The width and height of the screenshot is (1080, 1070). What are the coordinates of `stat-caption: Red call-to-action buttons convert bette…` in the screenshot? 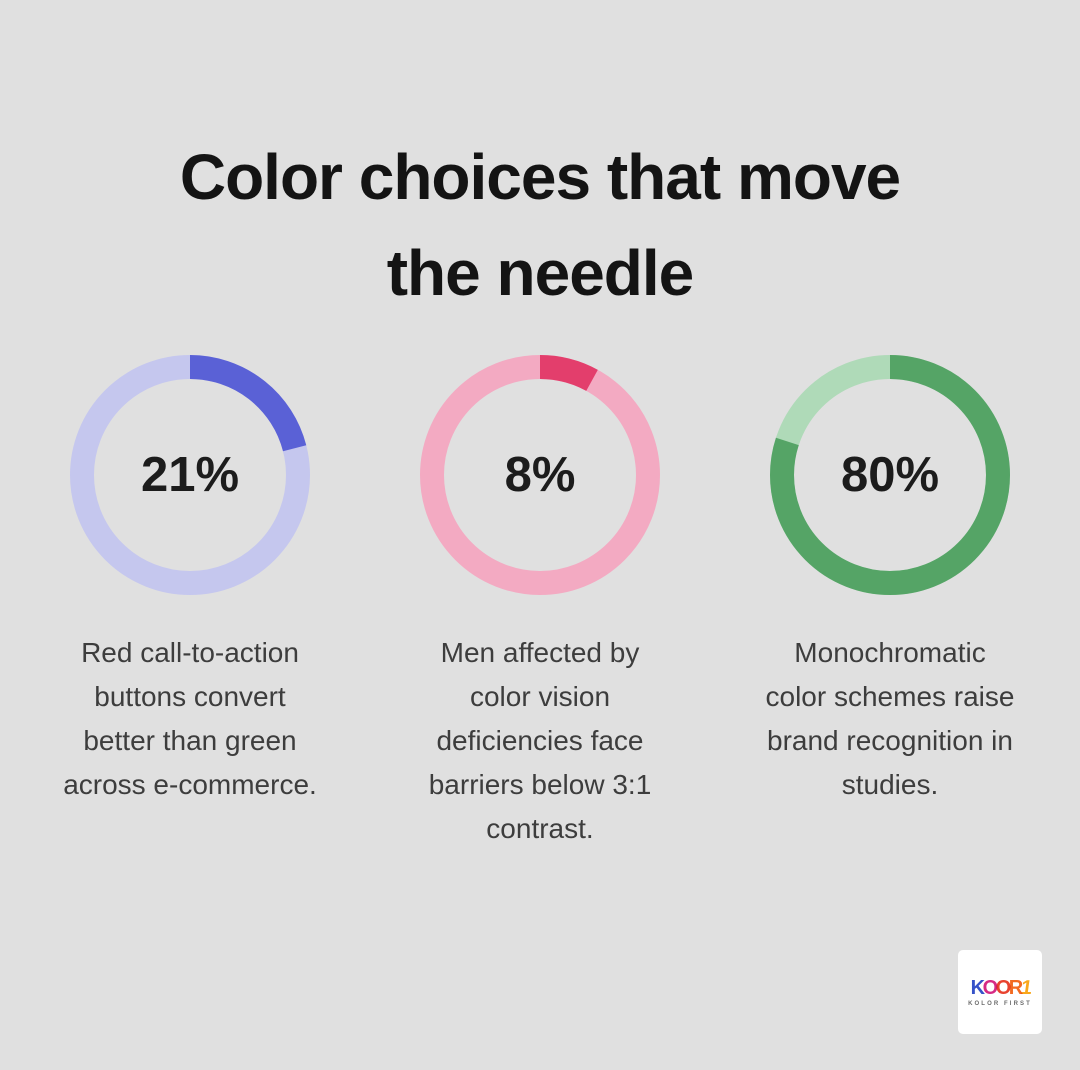 It's located at (190, 718).